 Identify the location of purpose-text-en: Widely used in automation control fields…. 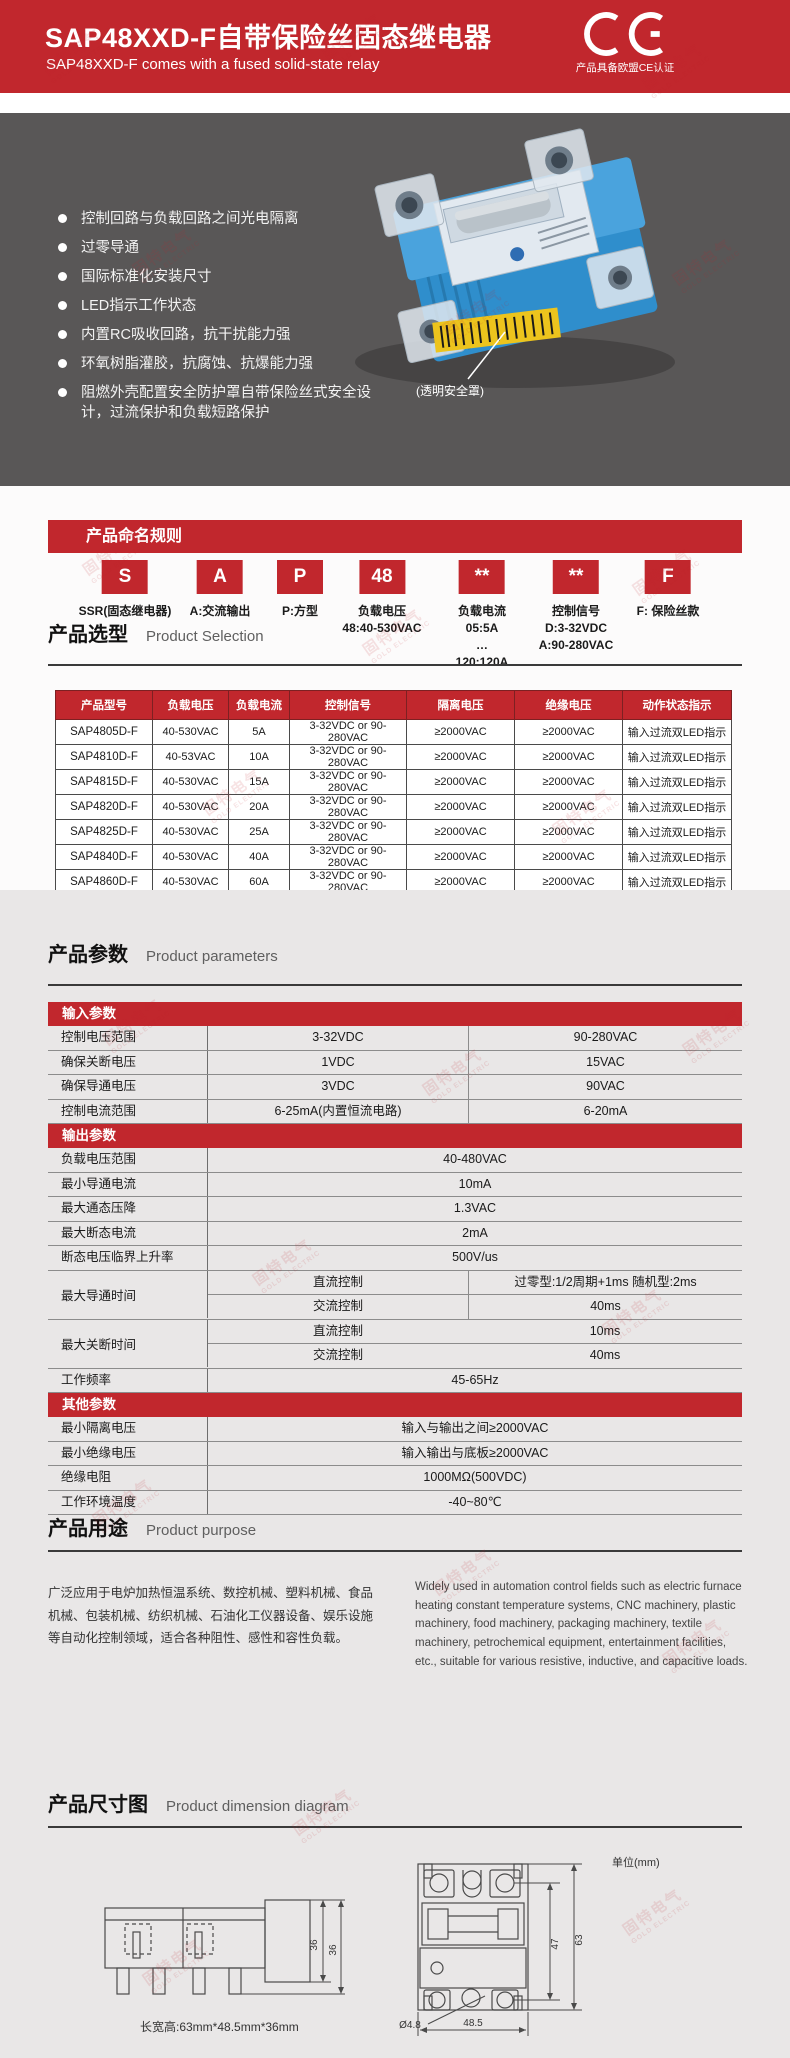
(581, 1624).